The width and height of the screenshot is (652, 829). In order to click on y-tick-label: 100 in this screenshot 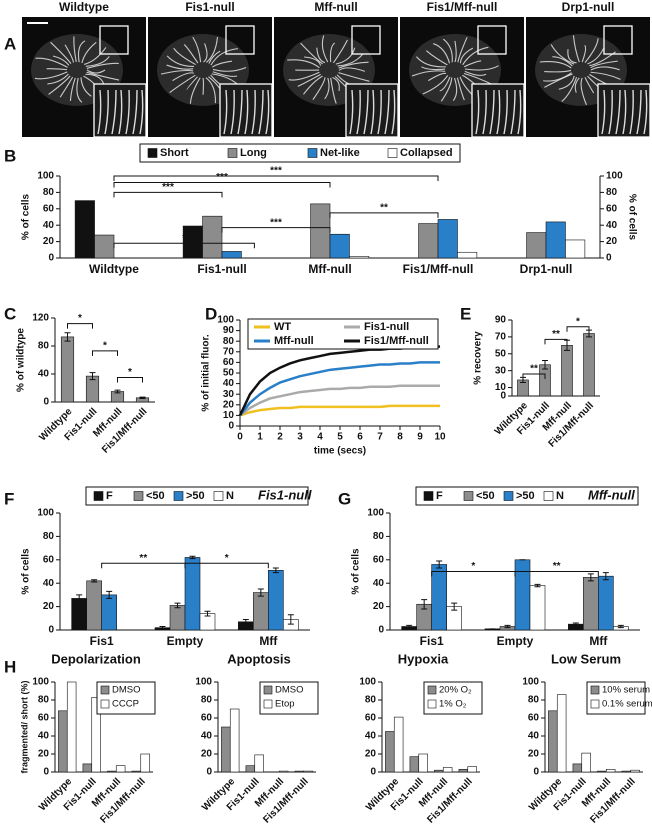, I will do `click(203, 682)`.